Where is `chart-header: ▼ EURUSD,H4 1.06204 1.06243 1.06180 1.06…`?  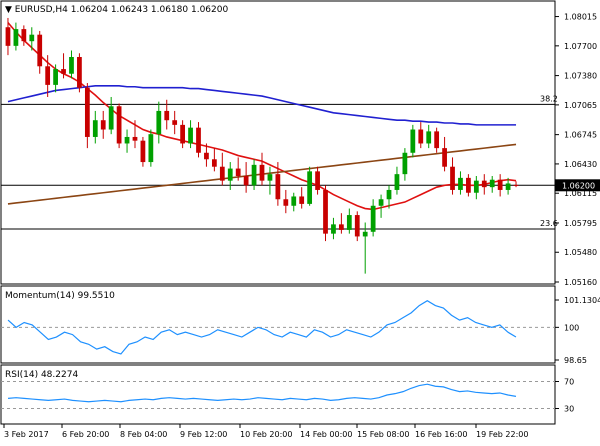 chart-header: ▼ EURUSD,H4 1.06204 1.06243 1.06180 1.06… is located at coordinates (116, 10).